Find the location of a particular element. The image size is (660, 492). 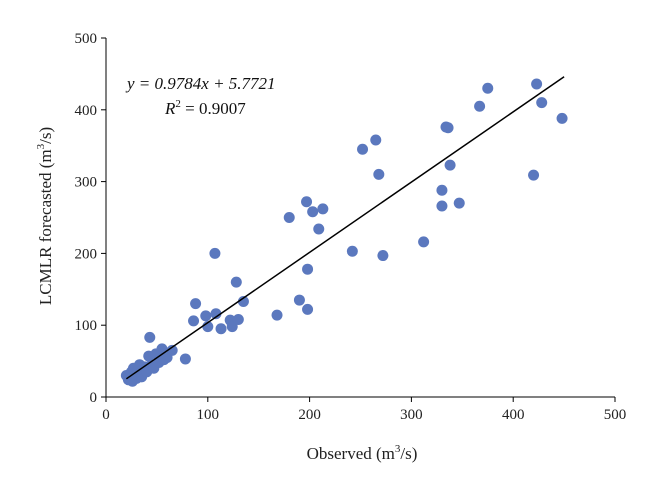

x-tick-label: 200 is located at coordinates (309, 415).